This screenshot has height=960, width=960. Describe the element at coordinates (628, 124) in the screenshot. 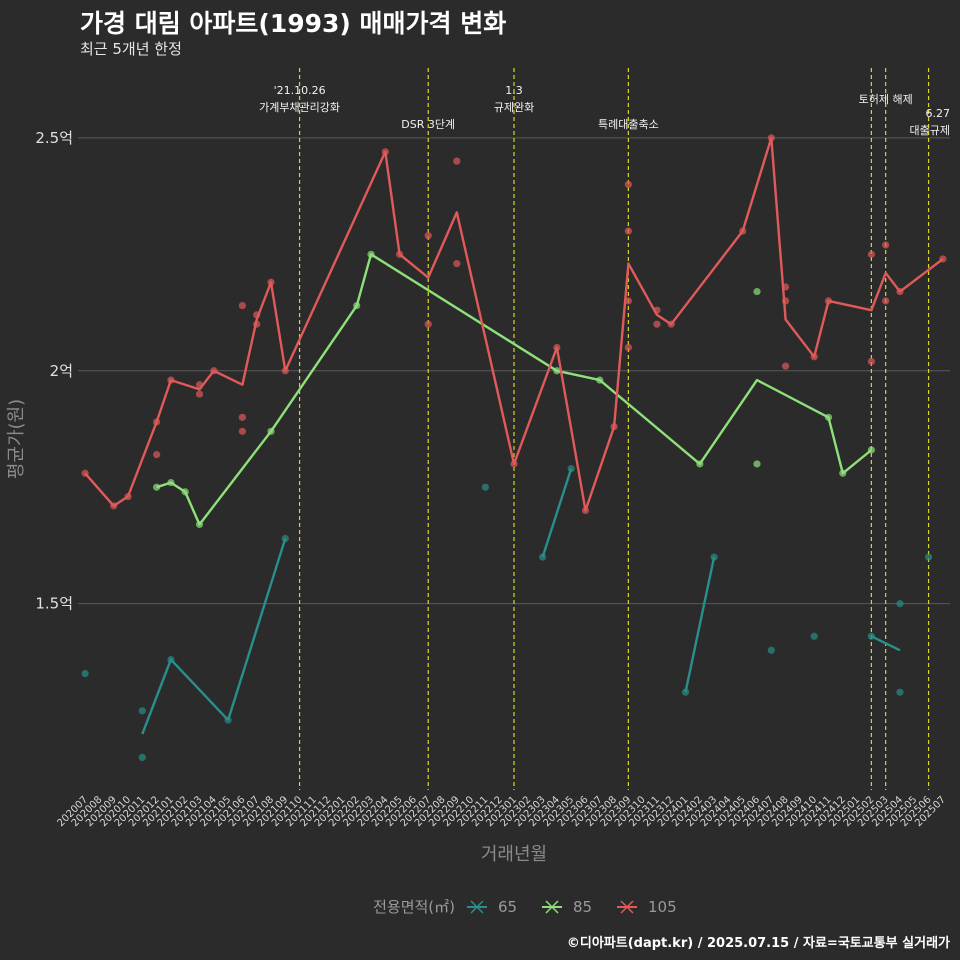

I see `policy-annotation: 특례대출축소` at that location.